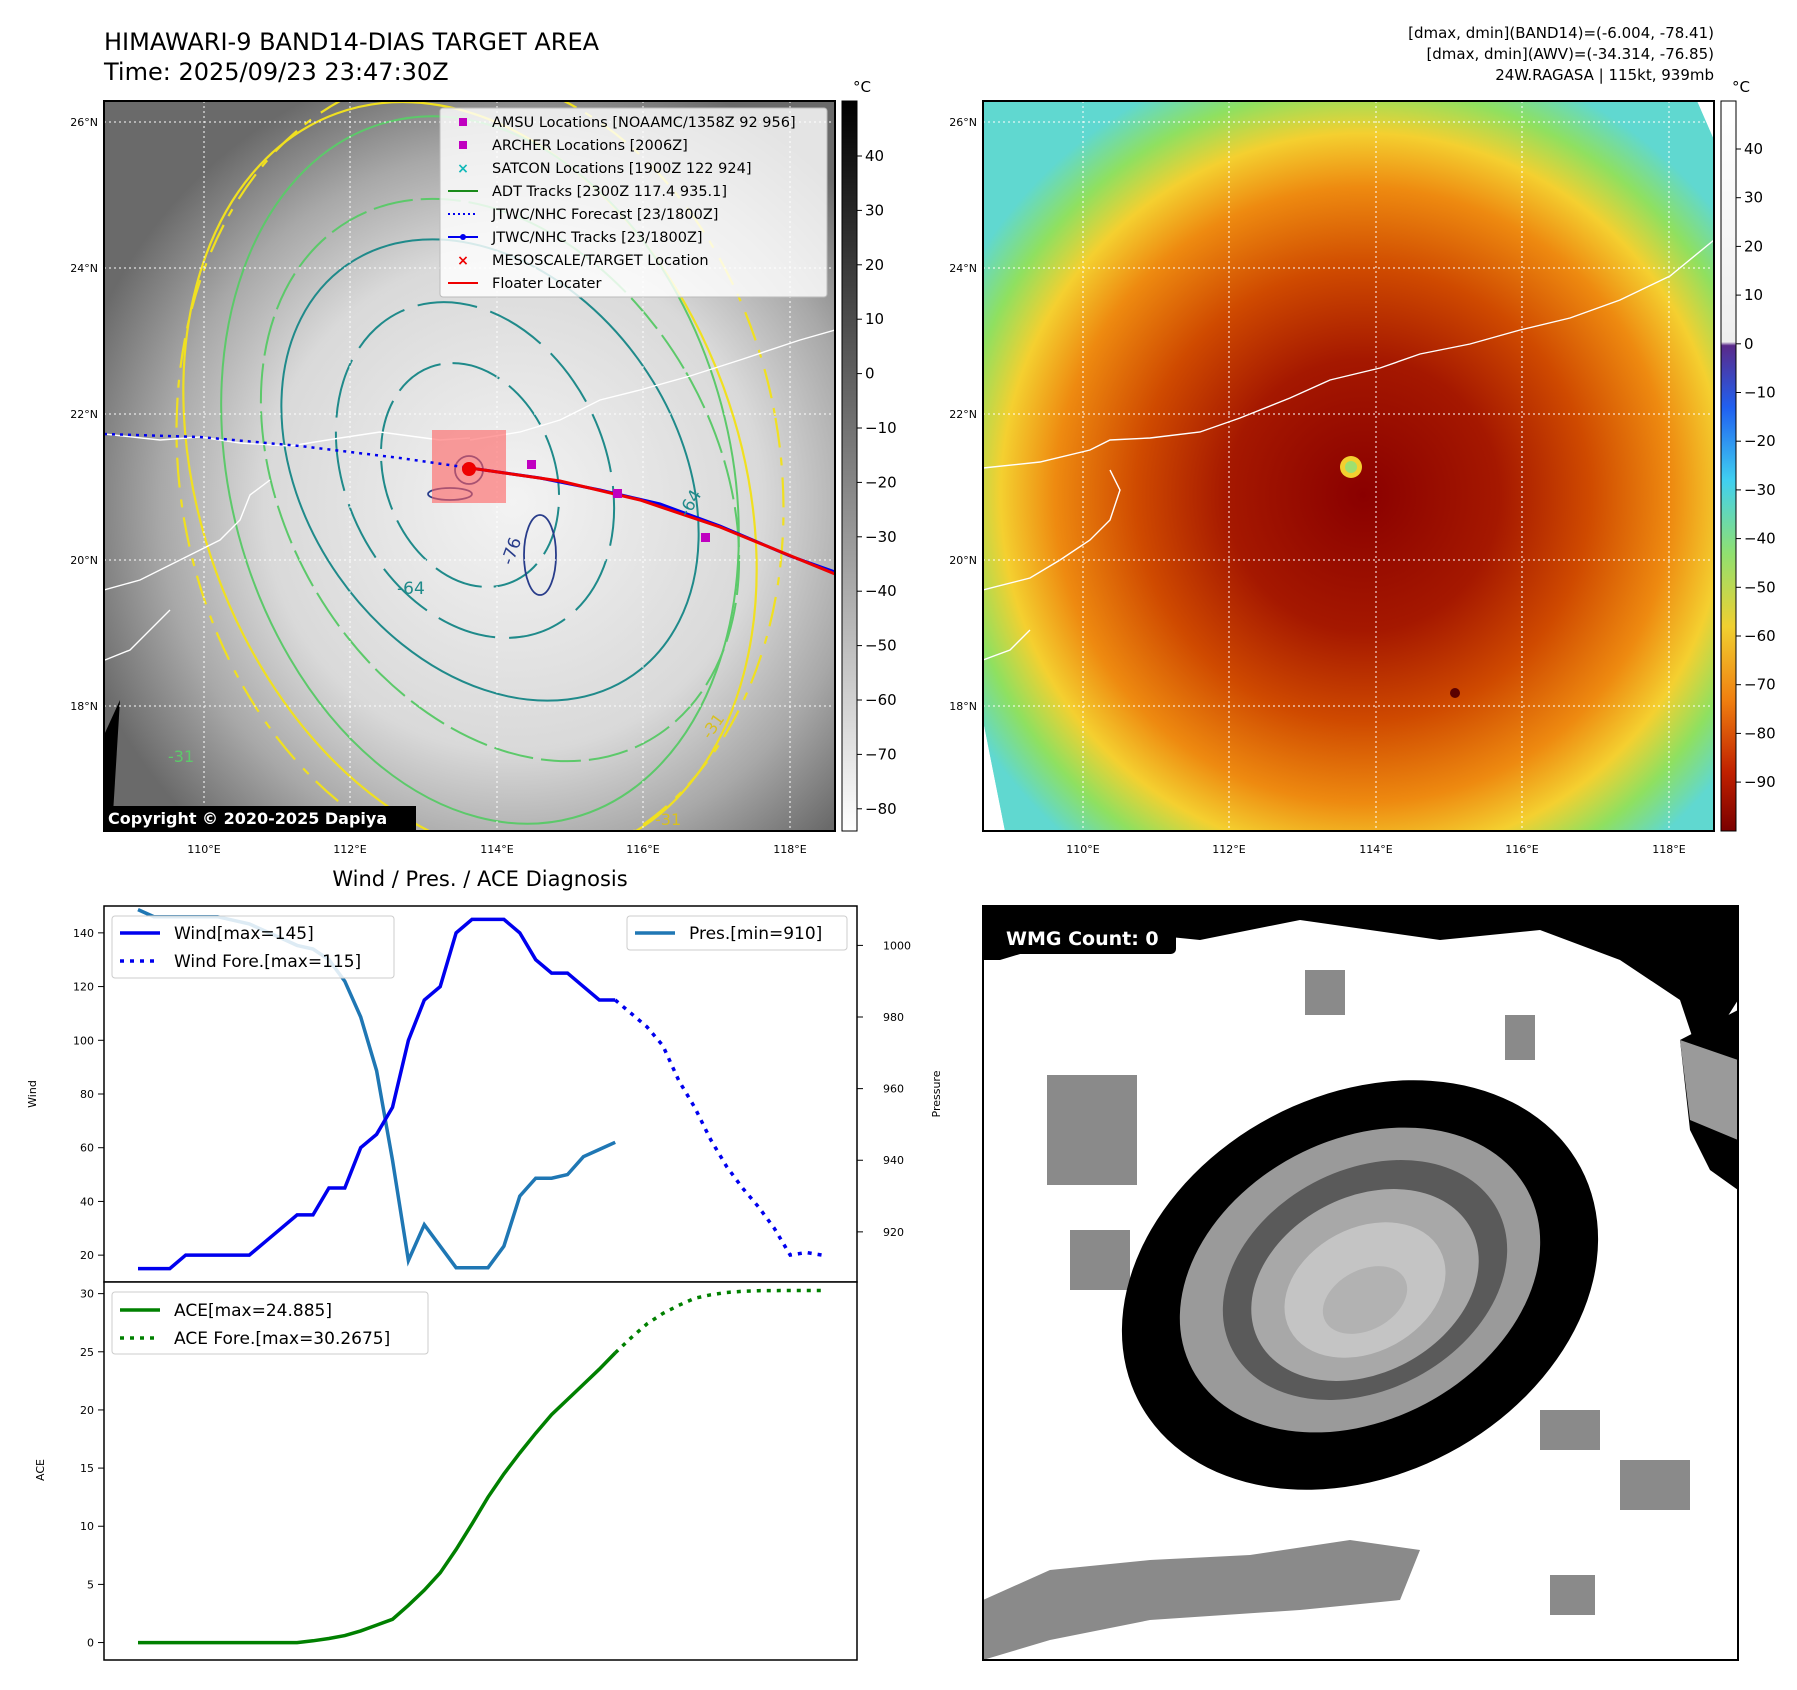  Describe the element at coordinates (881, 809) in the screenshot. I see `colorbar-tick: −80` at that location.